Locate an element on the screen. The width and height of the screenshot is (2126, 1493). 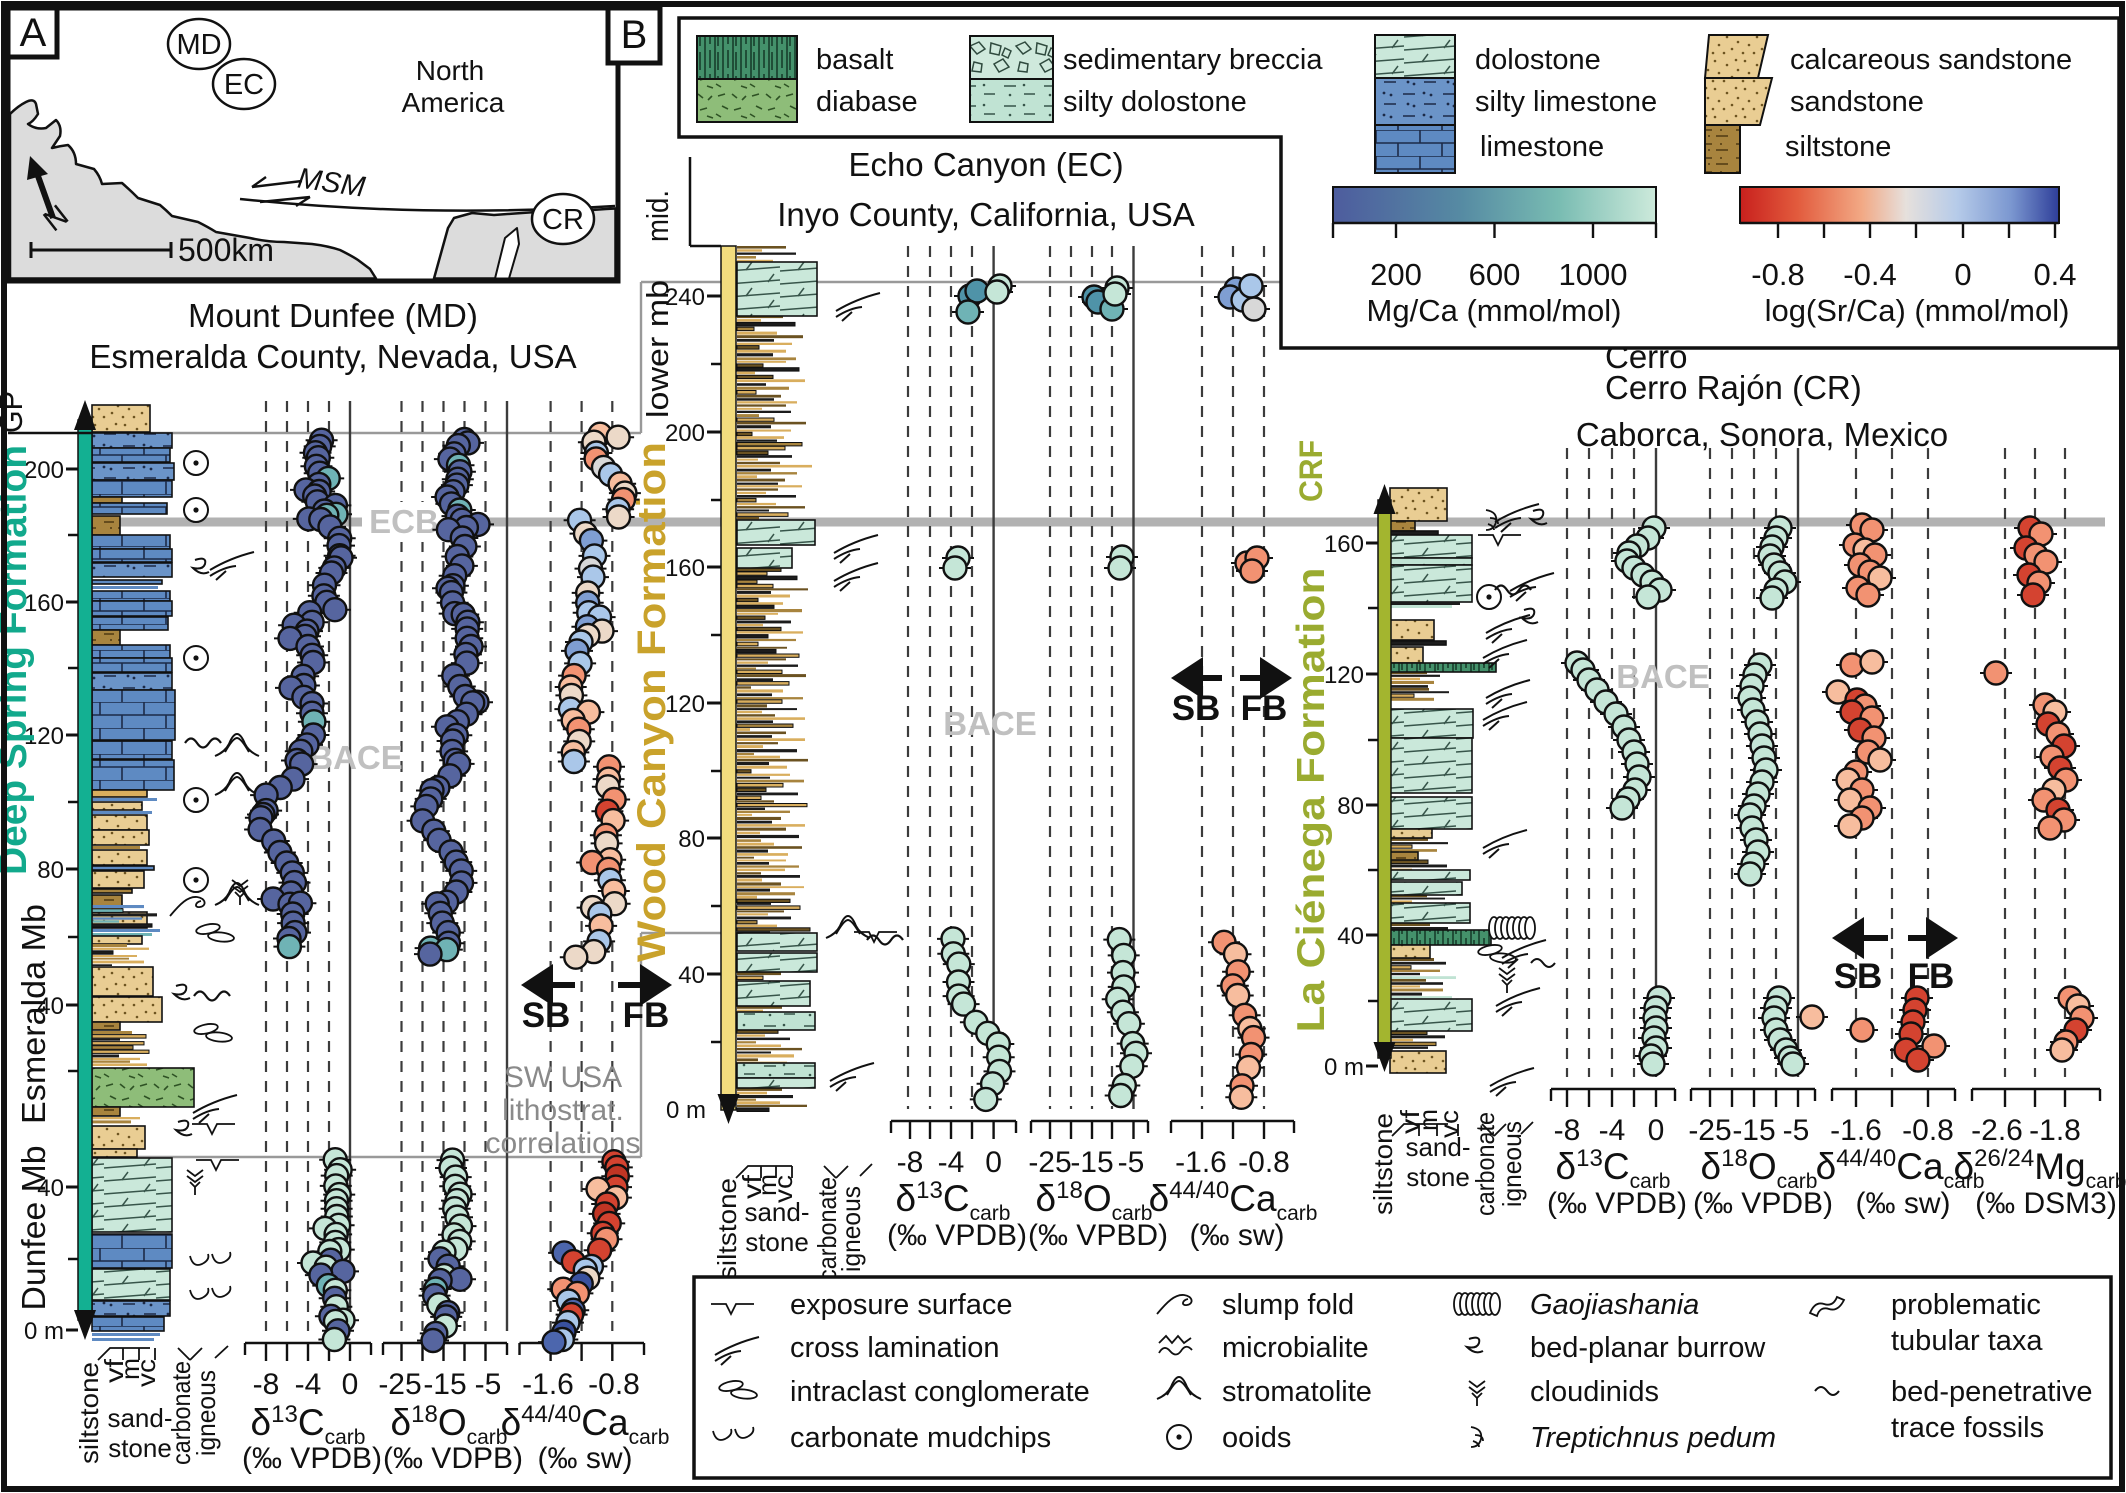
svg-text: Gaojiashania is located at coordinates (1614, 1305).